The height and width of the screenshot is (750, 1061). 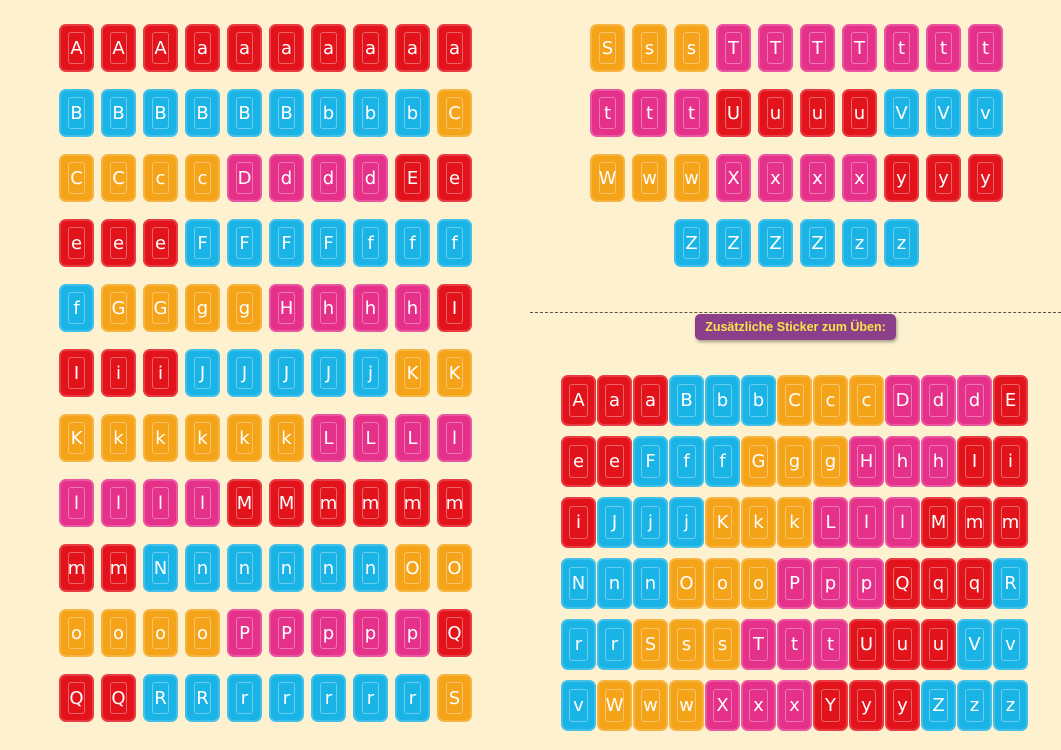 What do you see at coordinates (830, 705) in the screenshot?
I see `letter-sticker: Y` at bounding box center [830, 705].